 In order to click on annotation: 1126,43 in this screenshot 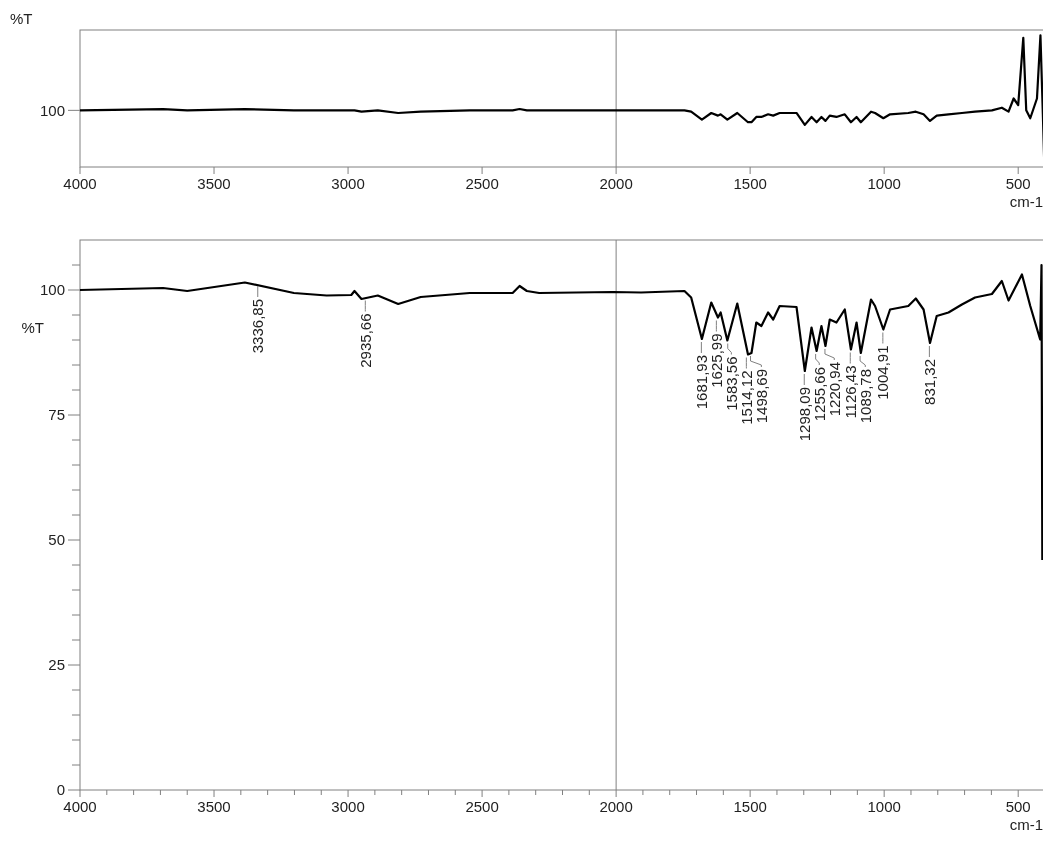, I will do `click(850, 392)`.